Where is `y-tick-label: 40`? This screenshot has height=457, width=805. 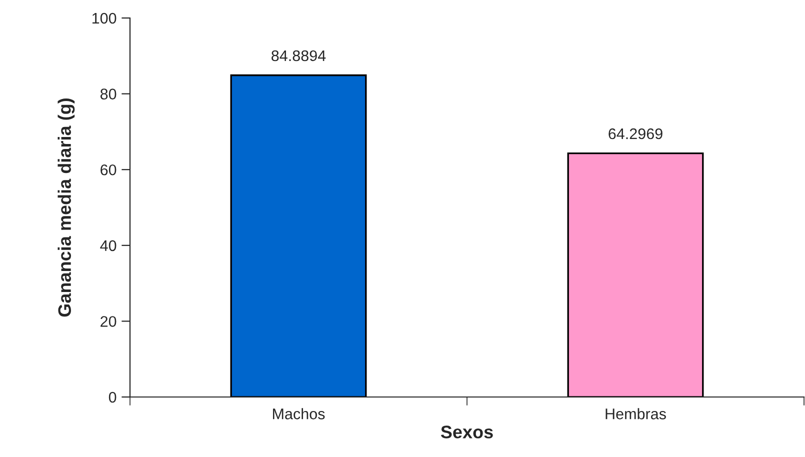
y-tick-label: 40 is located at coordinates (108, 246).